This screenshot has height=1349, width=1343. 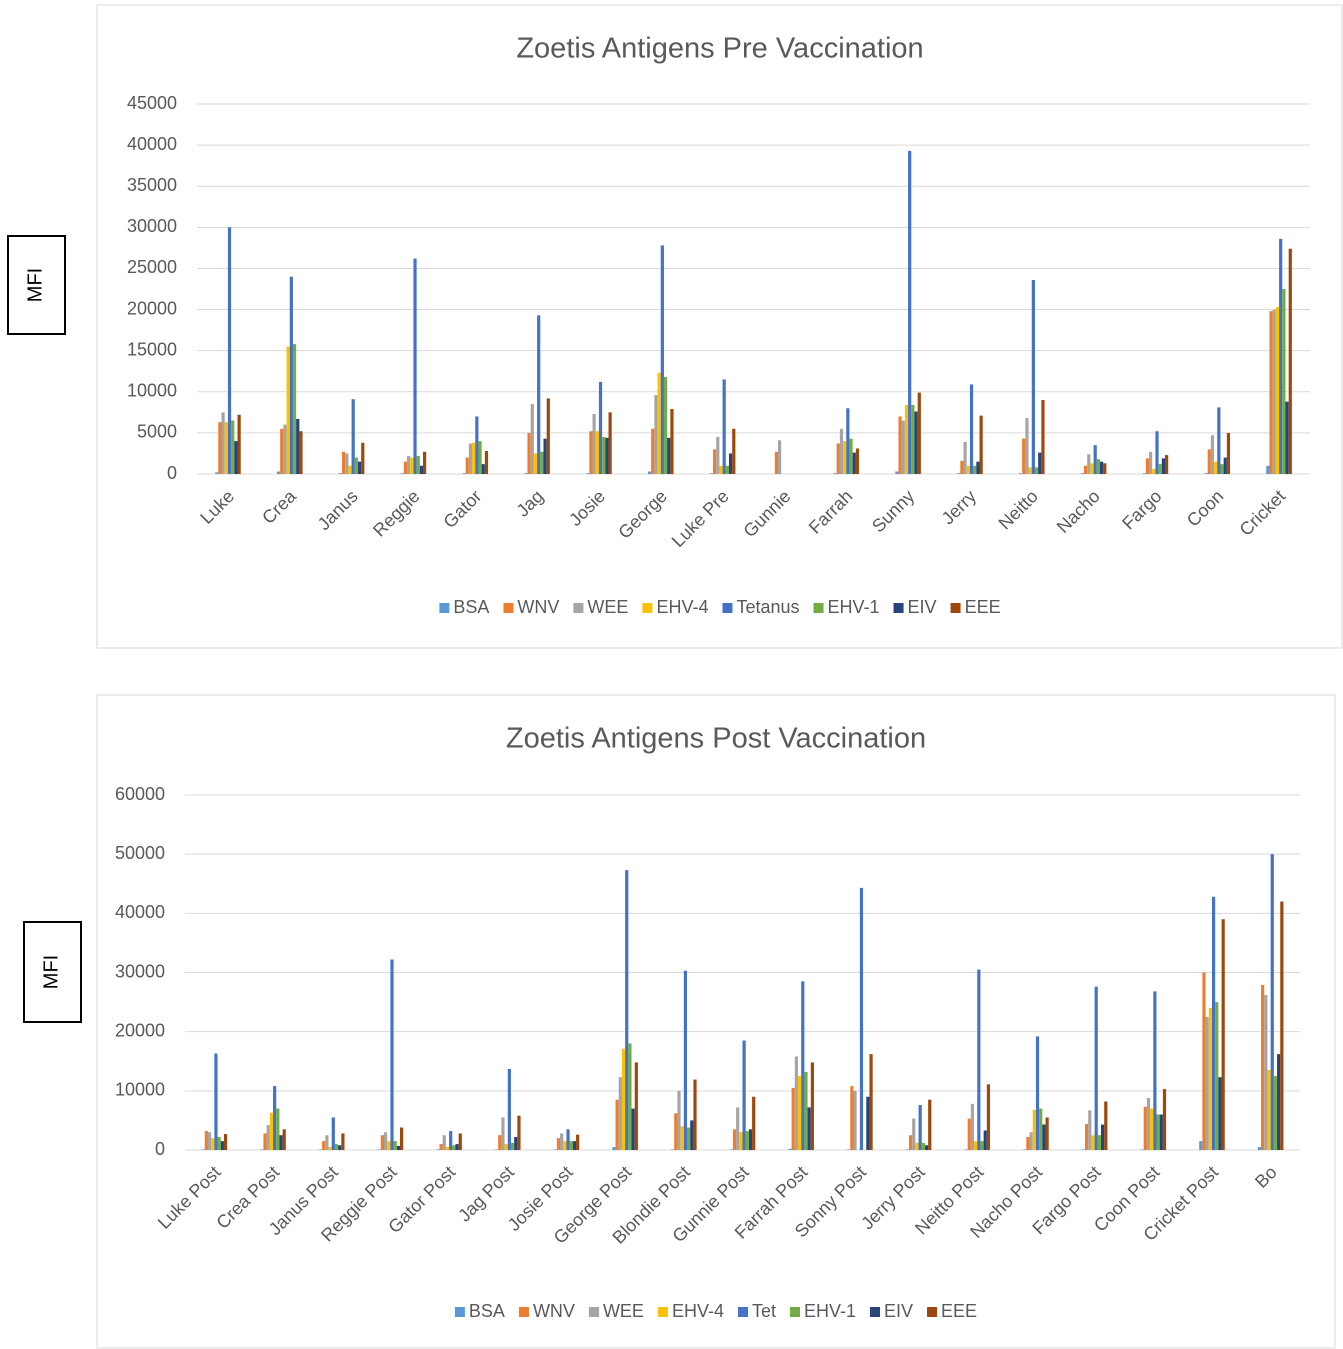 What do you see at coordinates (764, 1311) in the screenshot?
I see `legend-label: Tet` at bounding box center [764, 1311].